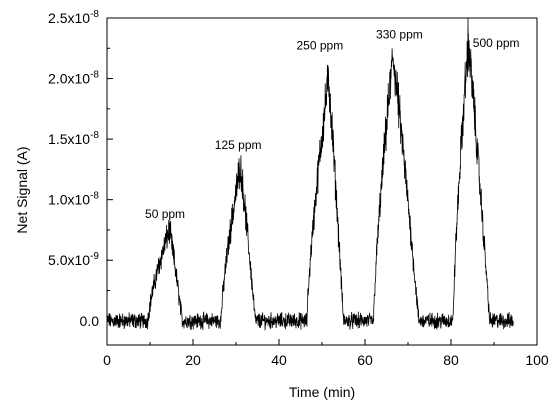 The width and height of the screenshot is (558, 410). What do you see at coordinates (90, 321) in the screenshot?
I see `y-tick-label-0: 0.0` at bounding box center [90, 321].